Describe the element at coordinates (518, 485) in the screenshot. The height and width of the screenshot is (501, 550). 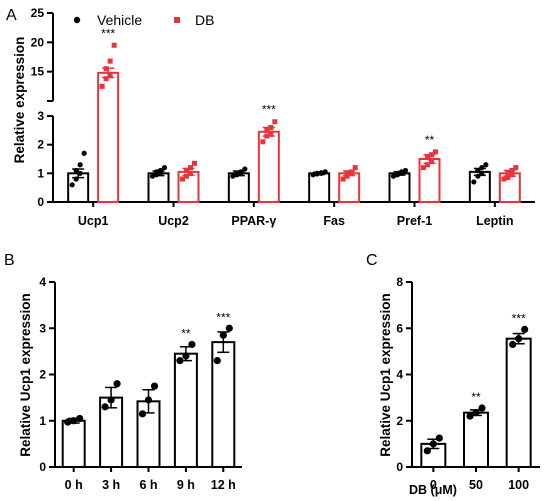
I see `x-tick-label: 100` at that location.